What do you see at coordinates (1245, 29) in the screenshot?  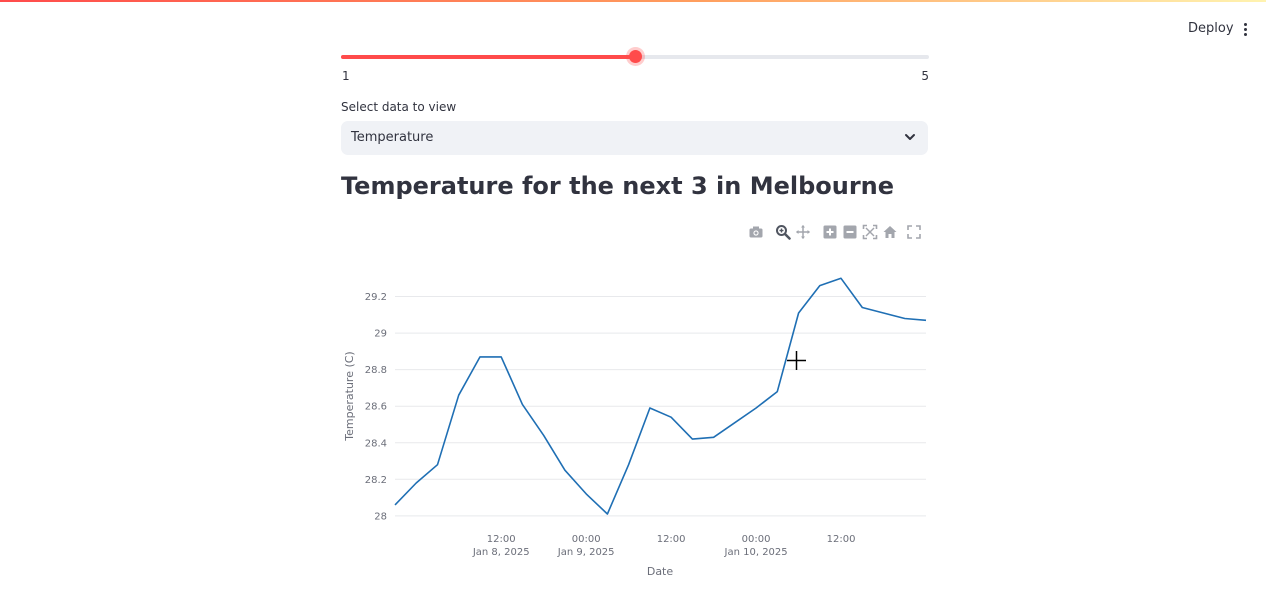 I see `kebab-menu-icon` at bounding box center [1245, 29].